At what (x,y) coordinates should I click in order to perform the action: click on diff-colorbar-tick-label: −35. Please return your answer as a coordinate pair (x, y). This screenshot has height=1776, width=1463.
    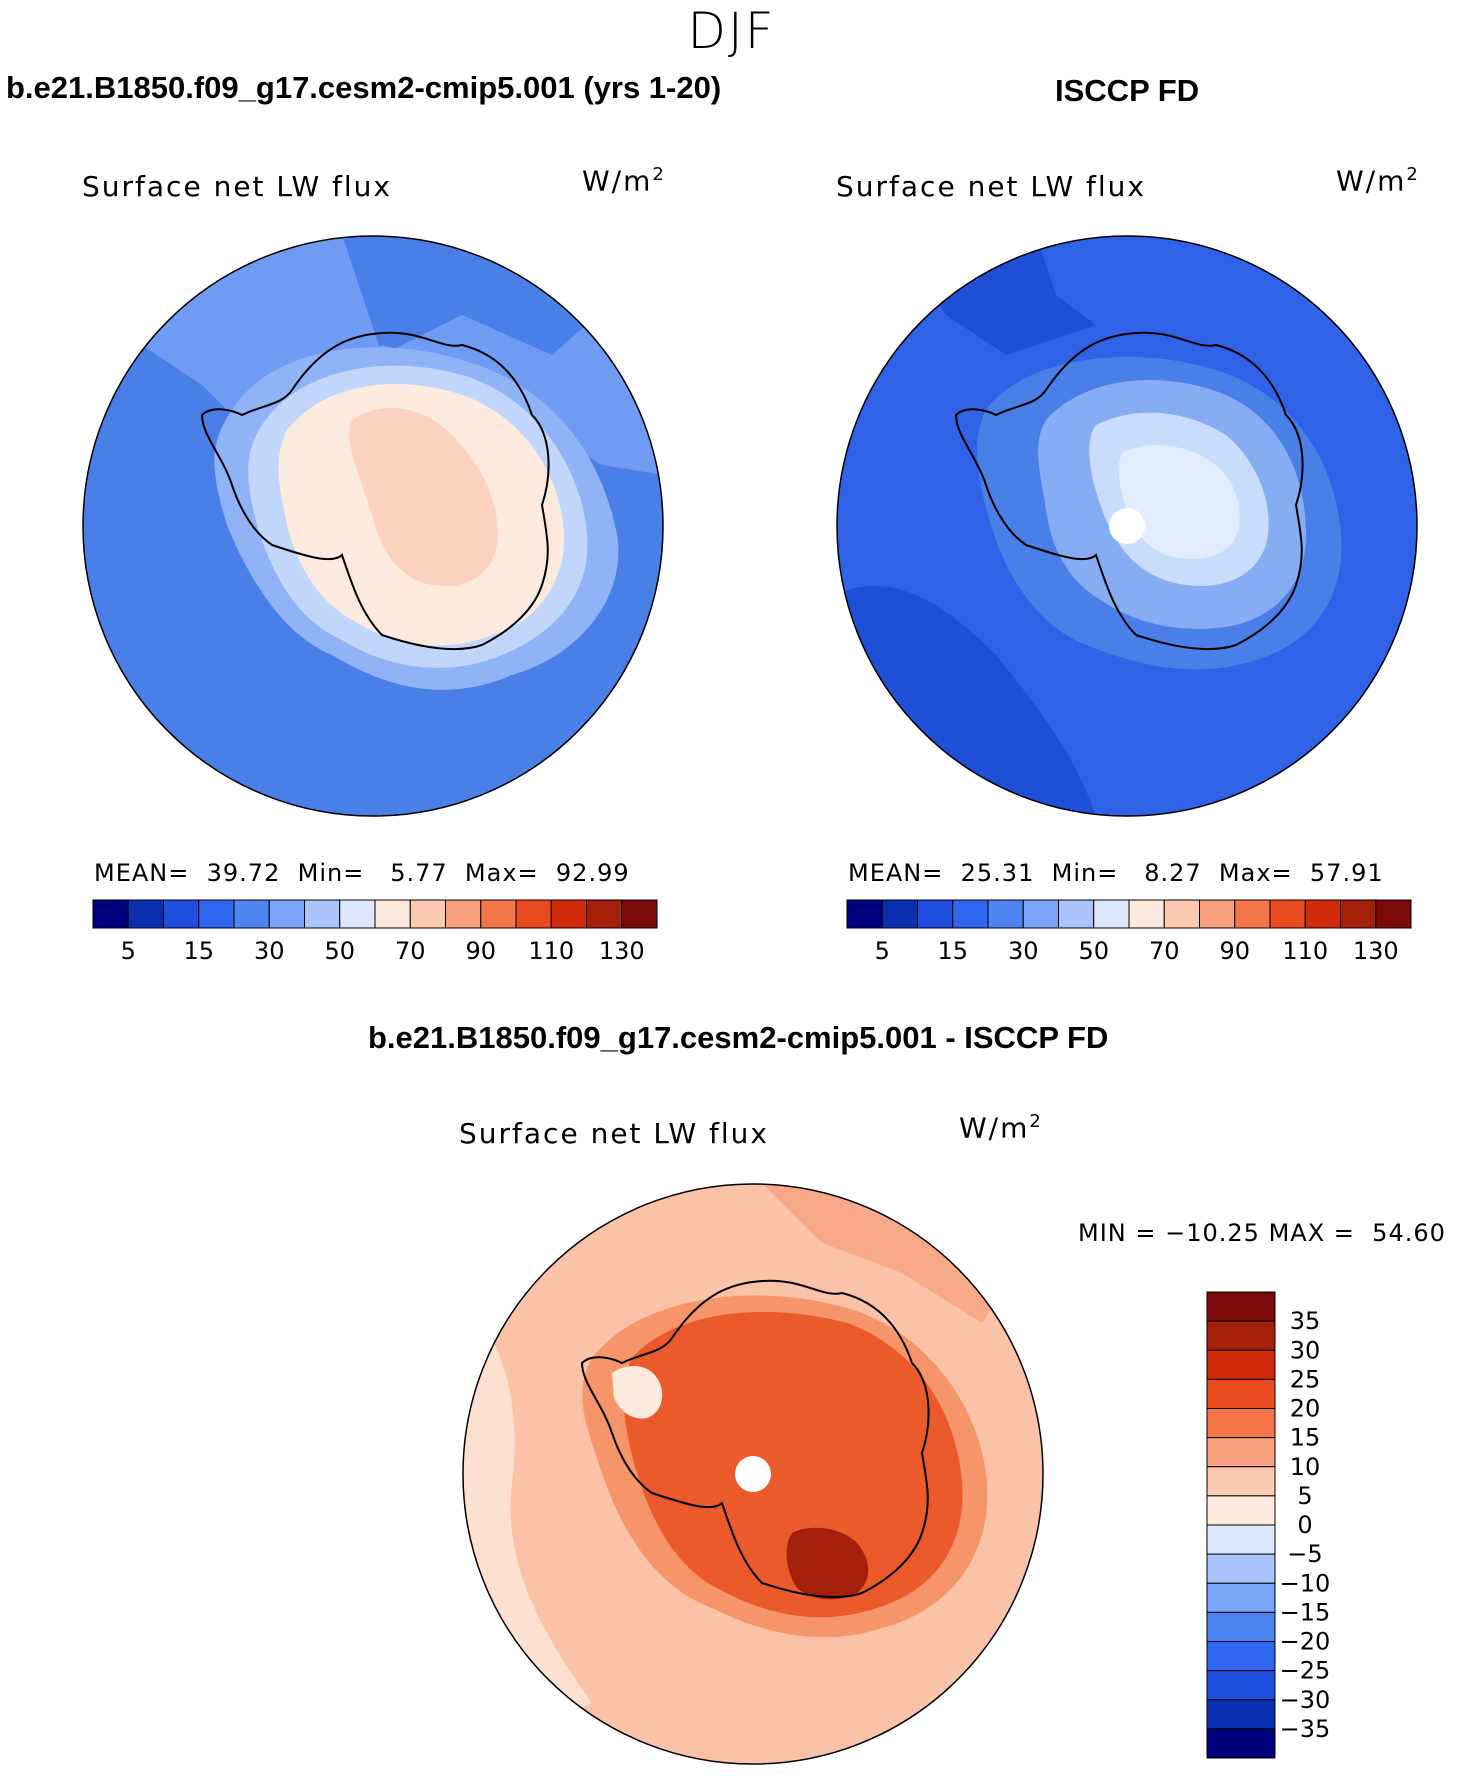
    Looking at the image, I should click on (1305, 1729).